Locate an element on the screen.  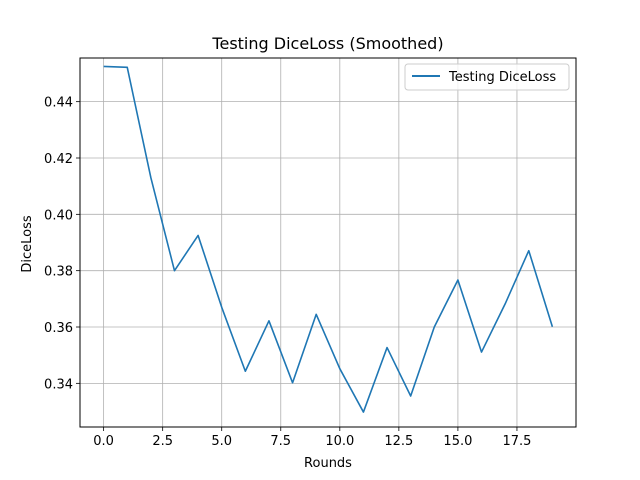
y-tick-label: 0.40 is located at coordinates (58, 215).